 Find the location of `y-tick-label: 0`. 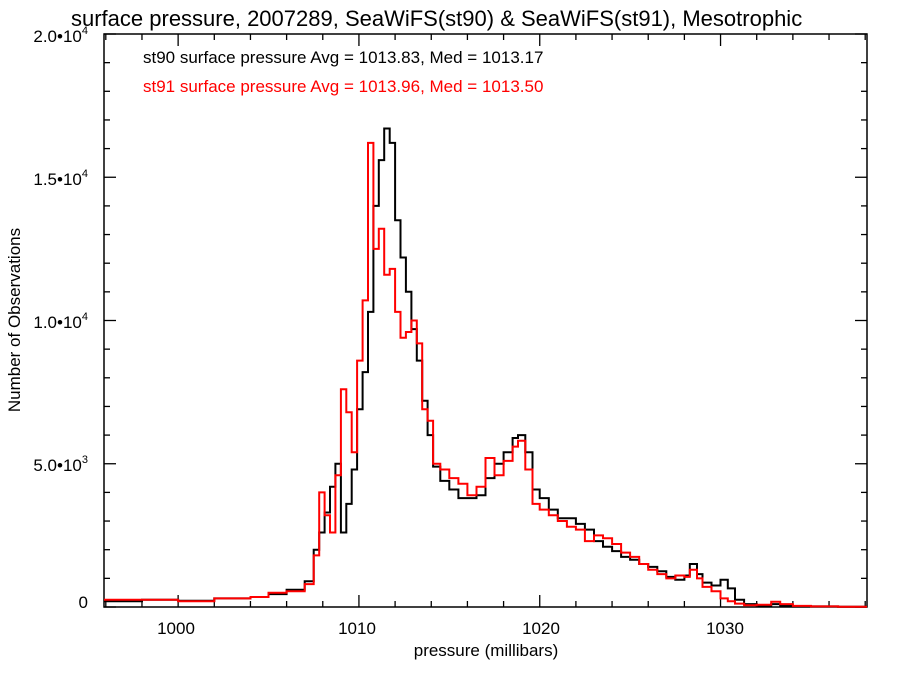

y-tick-label: 0 is located at coordinates (83, 602).